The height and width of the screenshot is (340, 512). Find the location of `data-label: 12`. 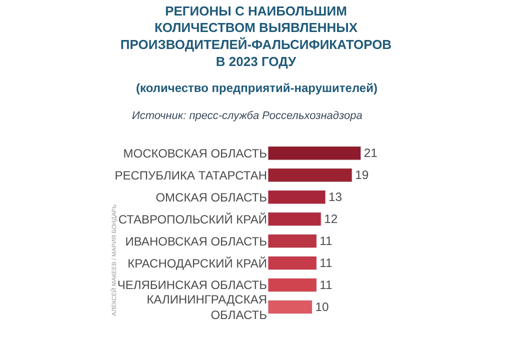

data-label: 12 is located at coordinates (331, 219).